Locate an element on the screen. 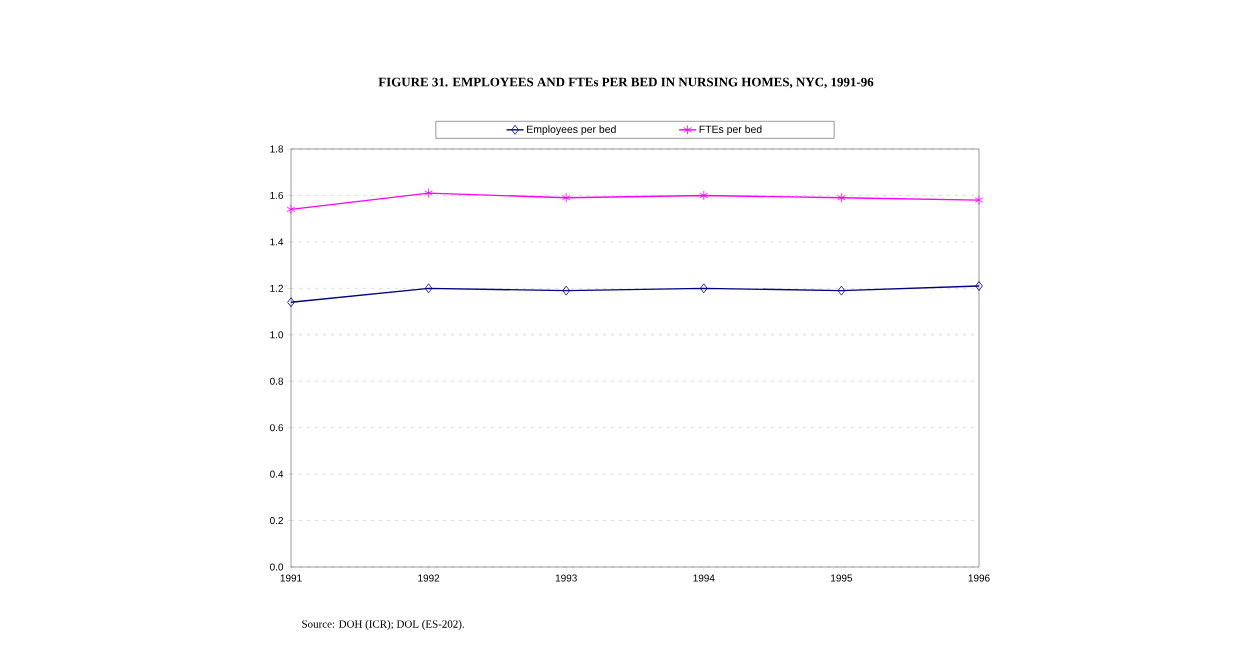 Image resolution: width=1252 pixels, height=654 pixels. x-tick-label: 1993 is located at coordinates (566, 578).